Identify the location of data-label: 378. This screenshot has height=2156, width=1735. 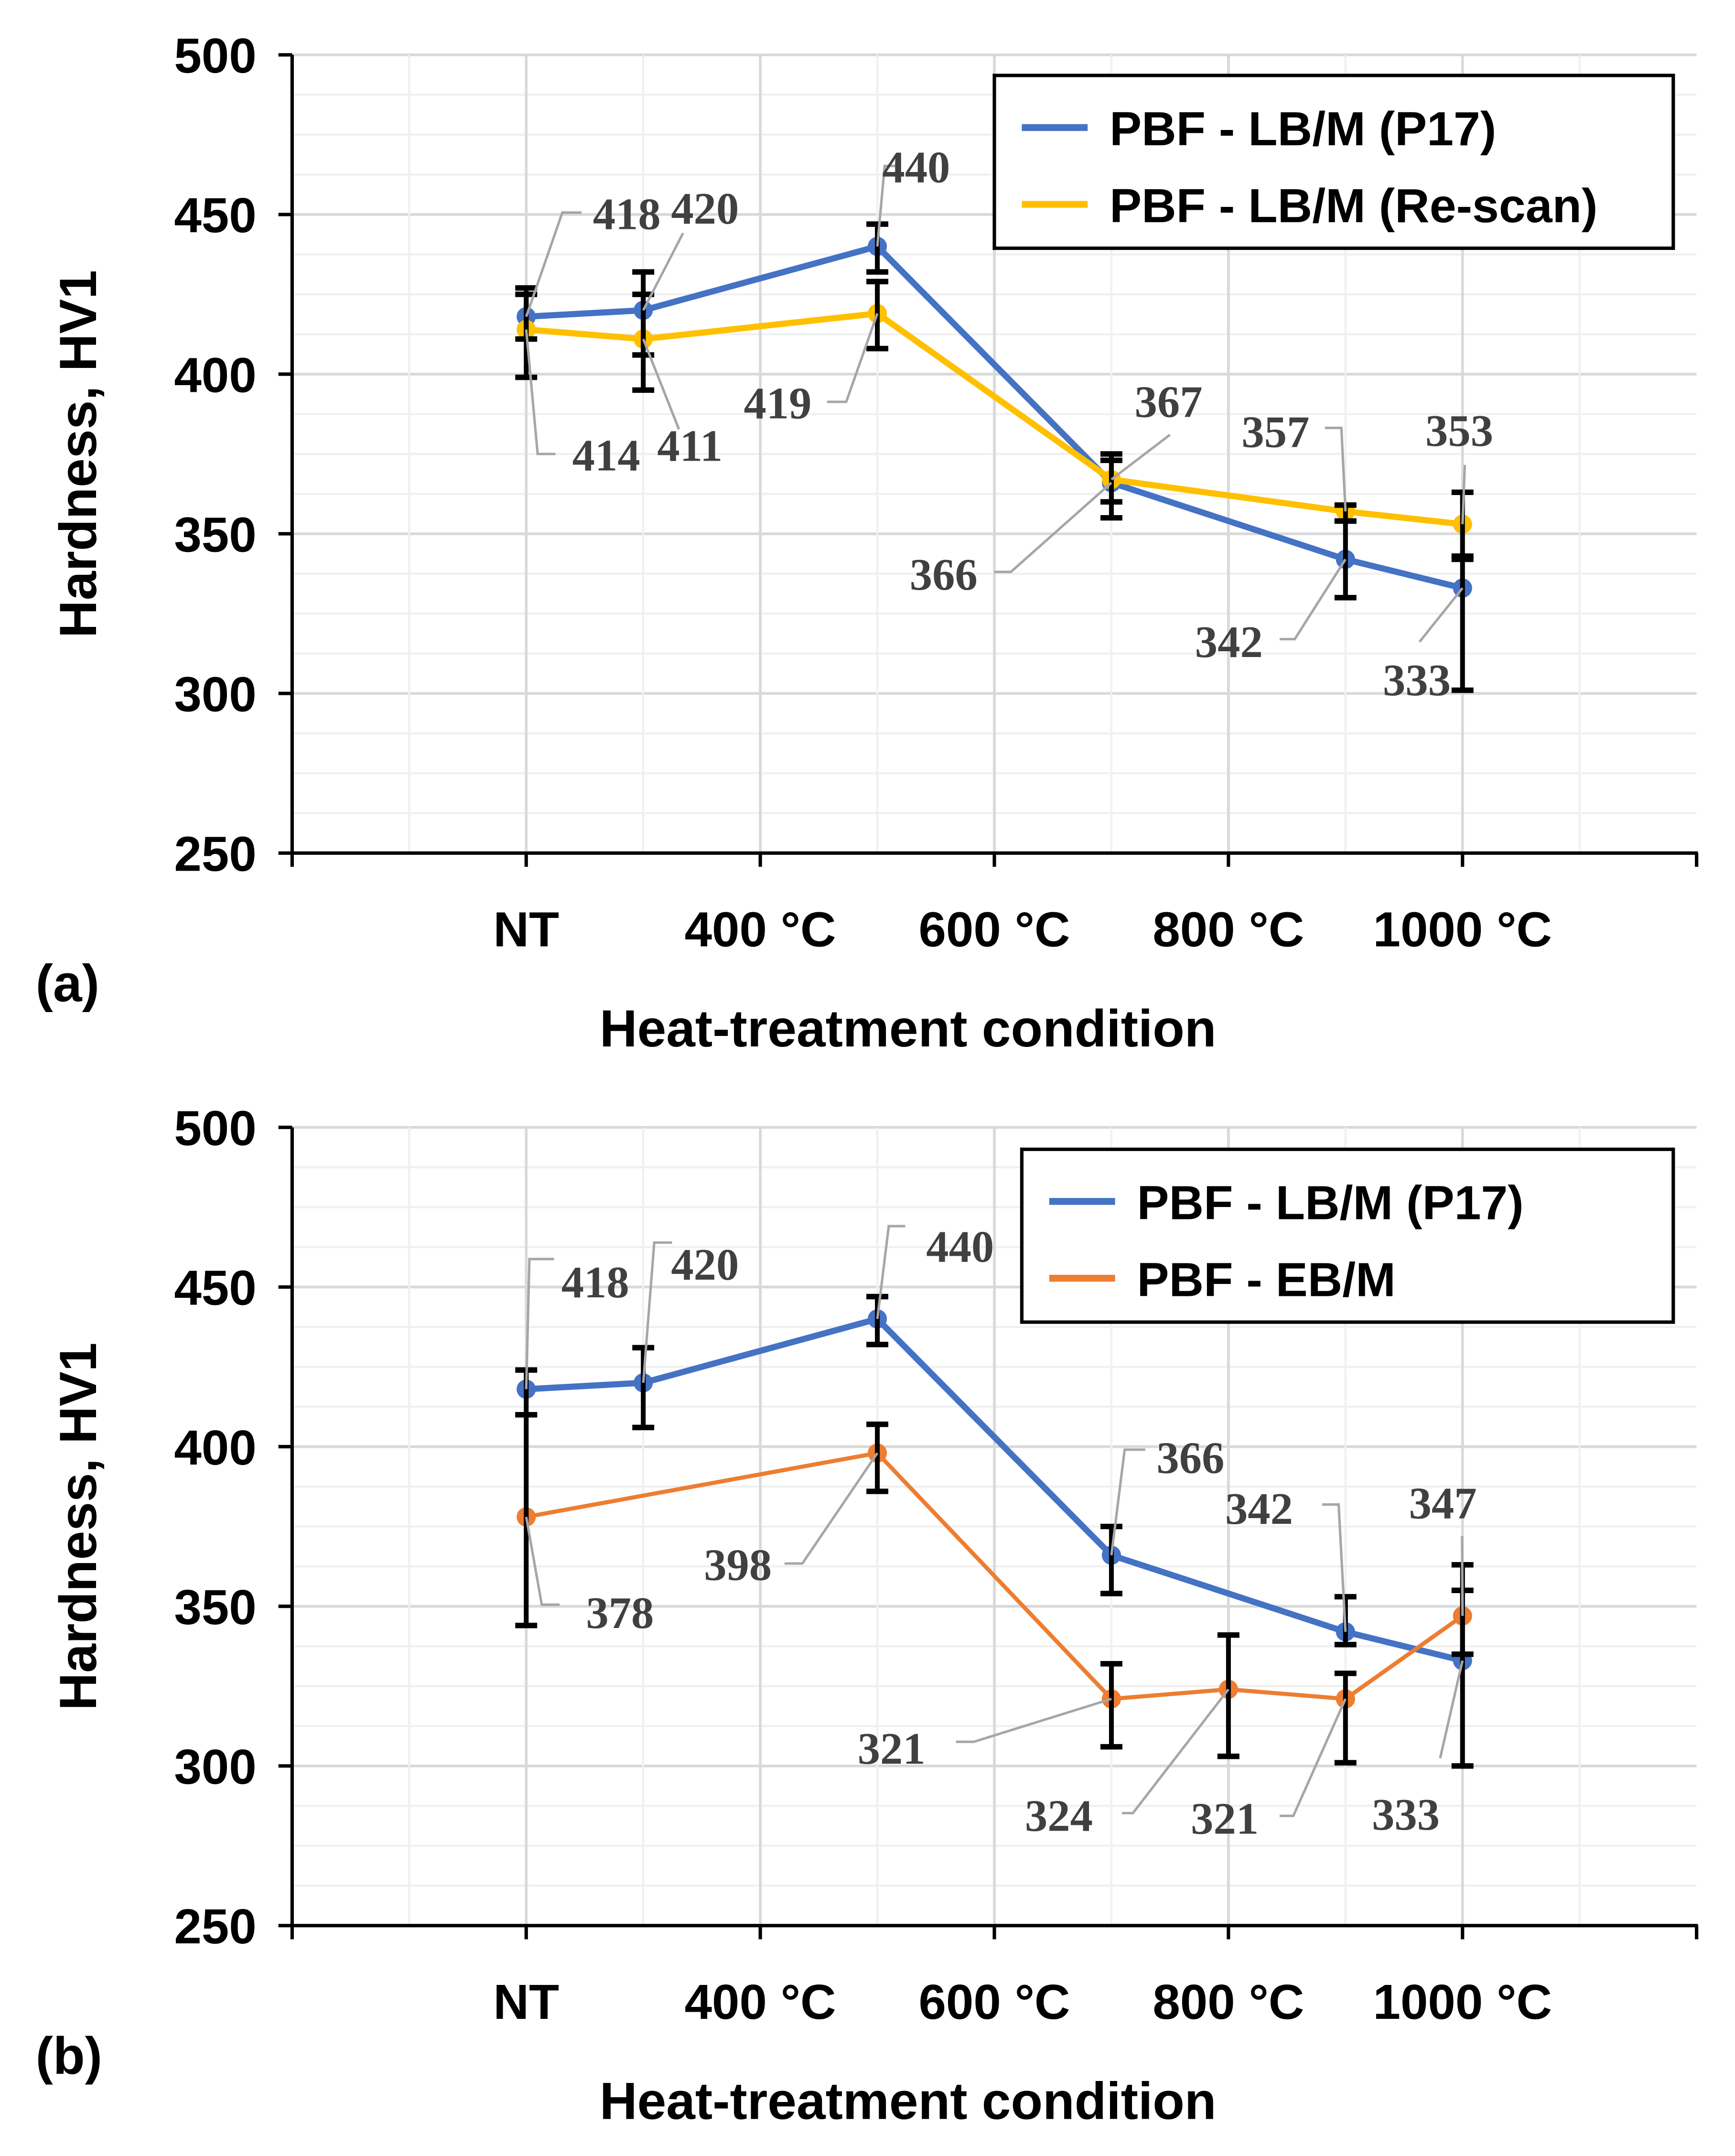
(620, 1613).